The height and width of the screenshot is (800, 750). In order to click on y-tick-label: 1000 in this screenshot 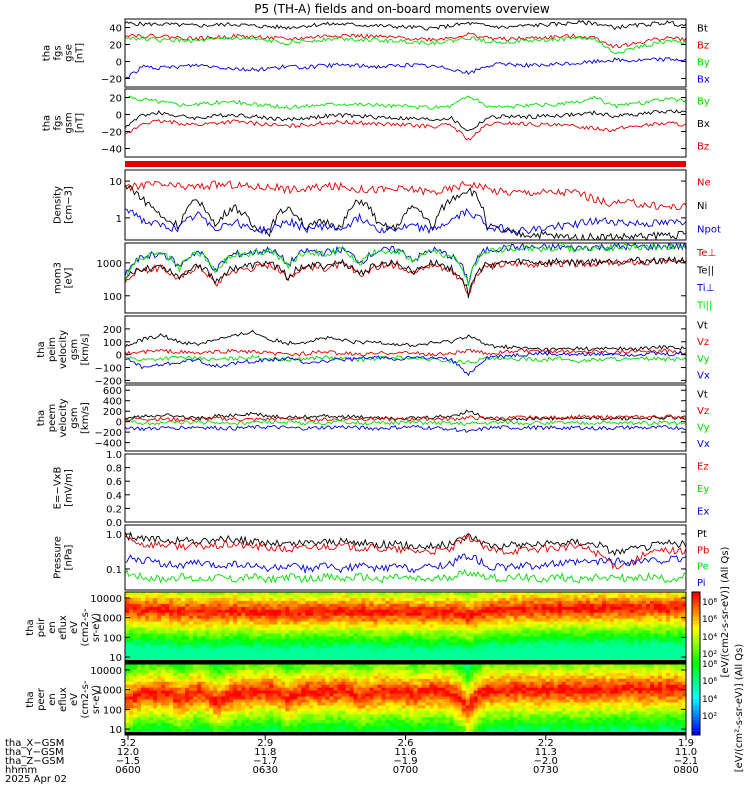, I will do `click(109, 264)`.